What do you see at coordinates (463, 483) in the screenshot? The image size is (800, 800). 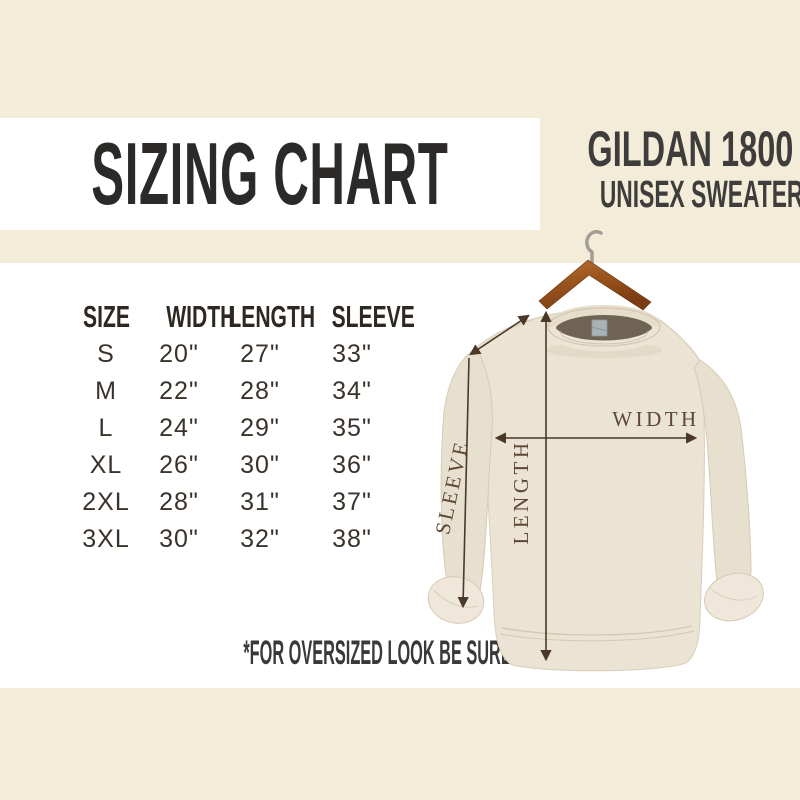 I see `sleeve-arrow` at bounding box center [463, 483].